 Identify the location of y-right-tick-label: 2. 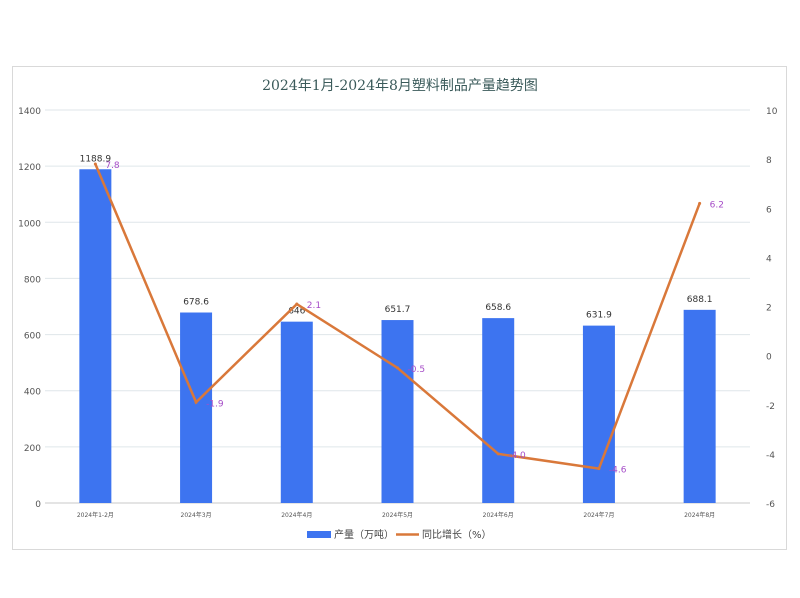
(769, 309).